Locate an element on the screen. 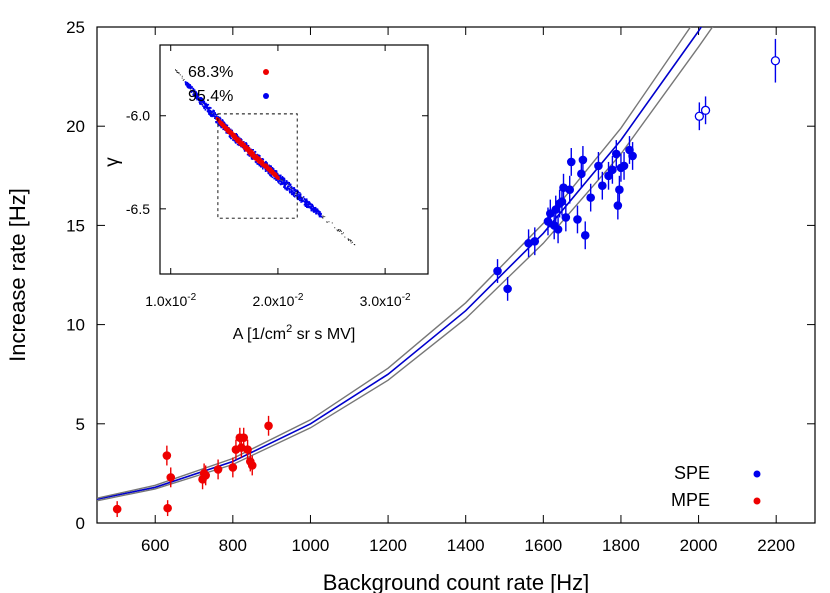  inset-legend-label-68: 68.3% is located at coordinates (210, 72).